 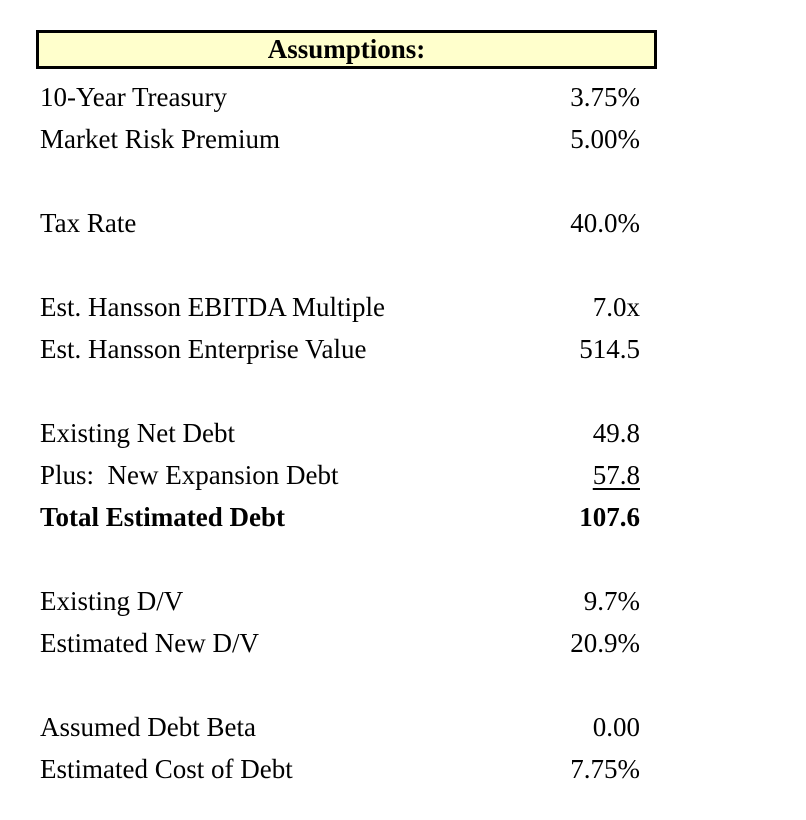 What do you see at coordinates (340, 139) in the screenshot?
I see `table-row: Market Risk Premium 5.00%` at bounding box center [340, 139].